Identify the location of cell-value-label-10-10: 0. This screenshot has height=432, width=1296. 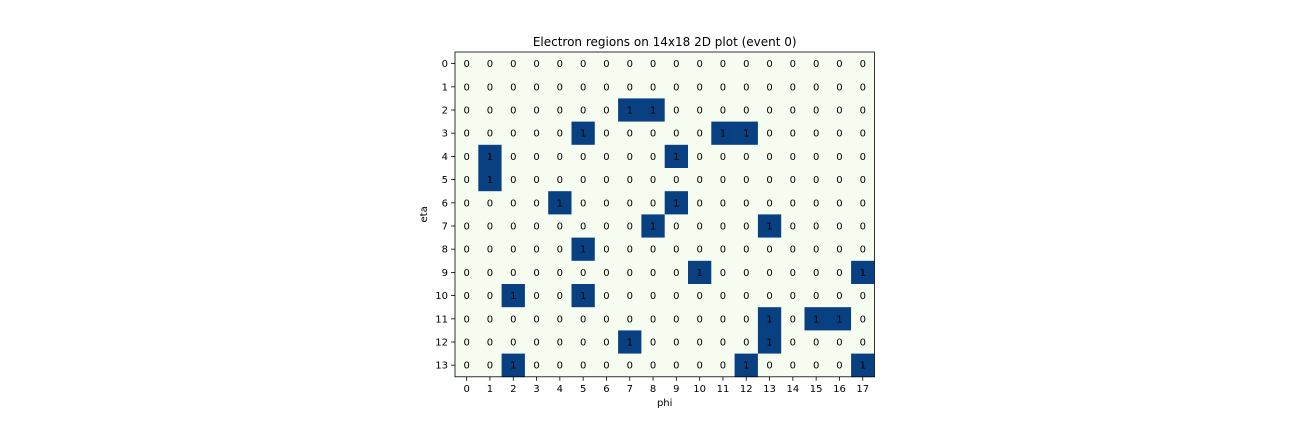
(699, 296).